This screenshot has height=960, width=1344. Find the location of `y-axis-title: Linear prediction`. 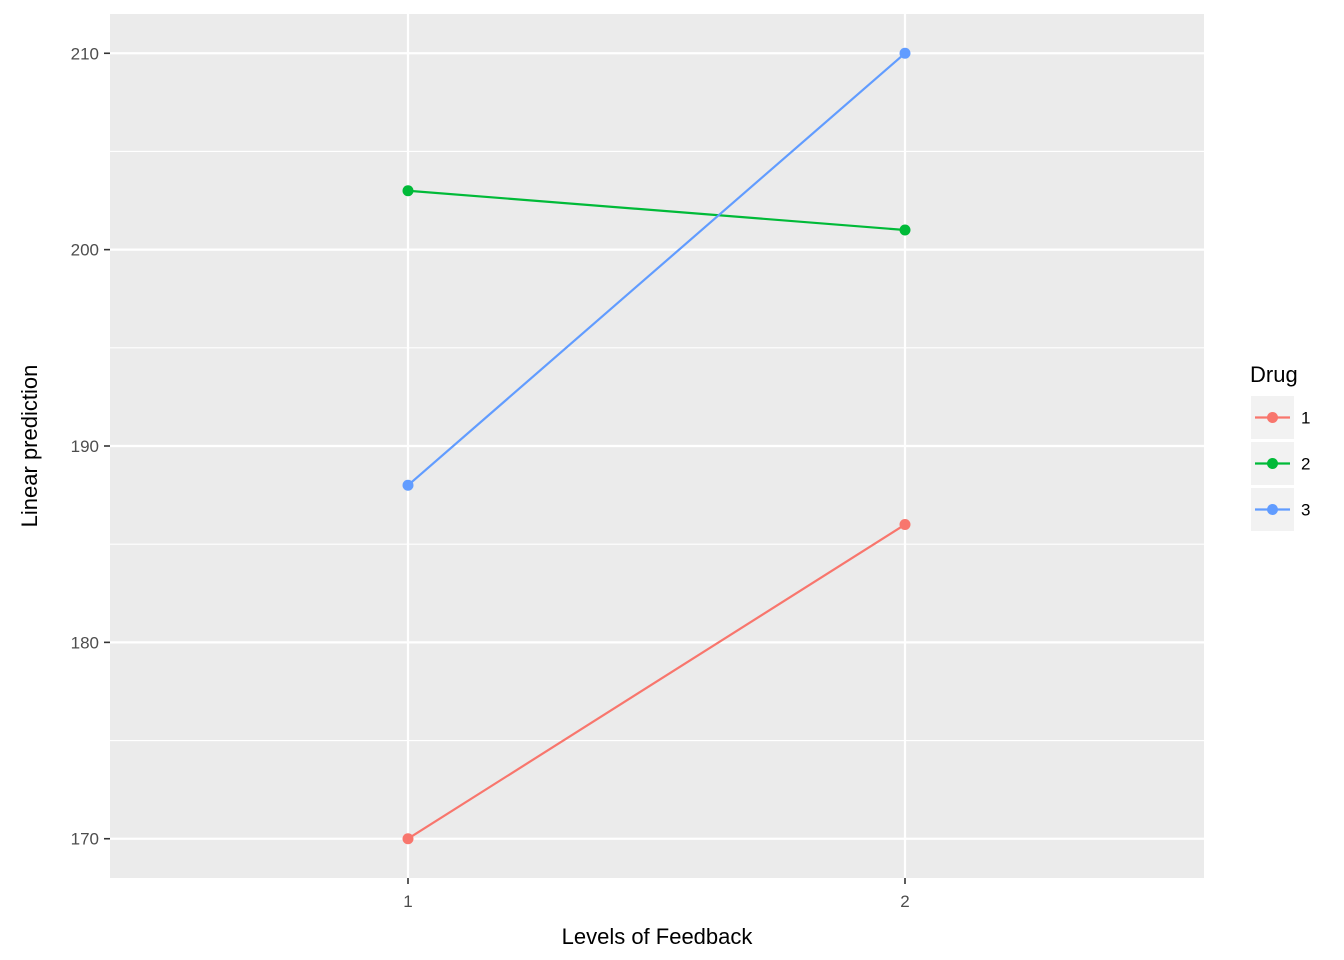

y-axis-title: Linear prediction is located at coordinates (29, 446).